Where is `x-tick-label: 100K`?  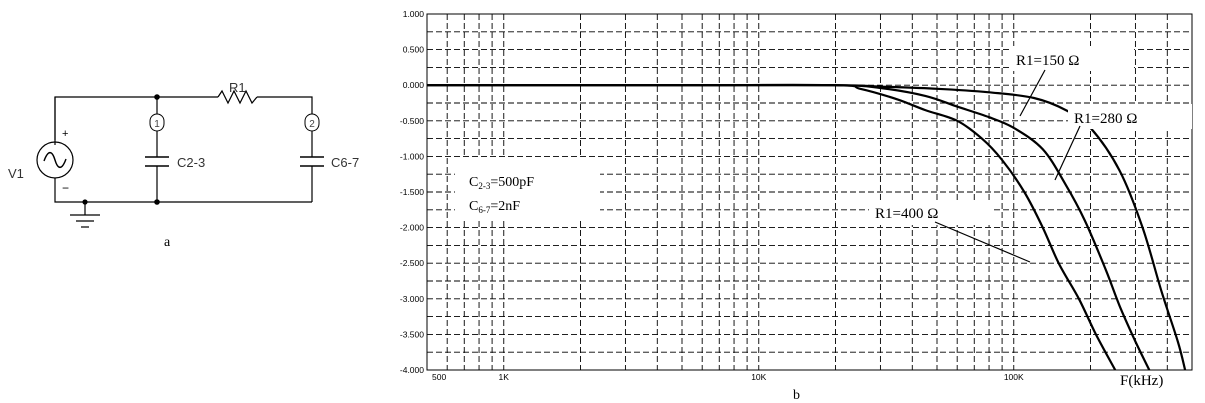 x-tick-label: 100K is located at coordinates (1014, 377).